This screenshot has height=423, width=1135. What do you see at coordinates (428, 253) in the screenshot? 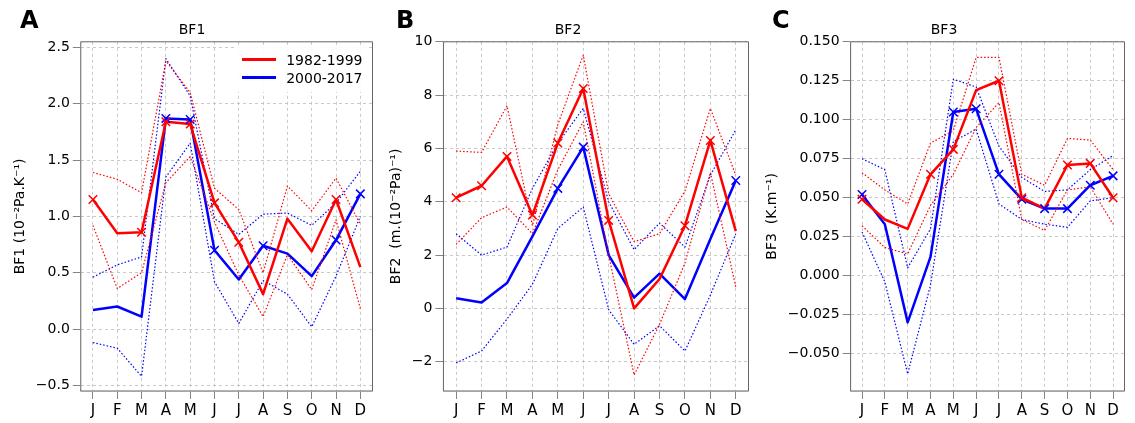
I see `y-tick-label: 2` at bounding box center [428, 253].